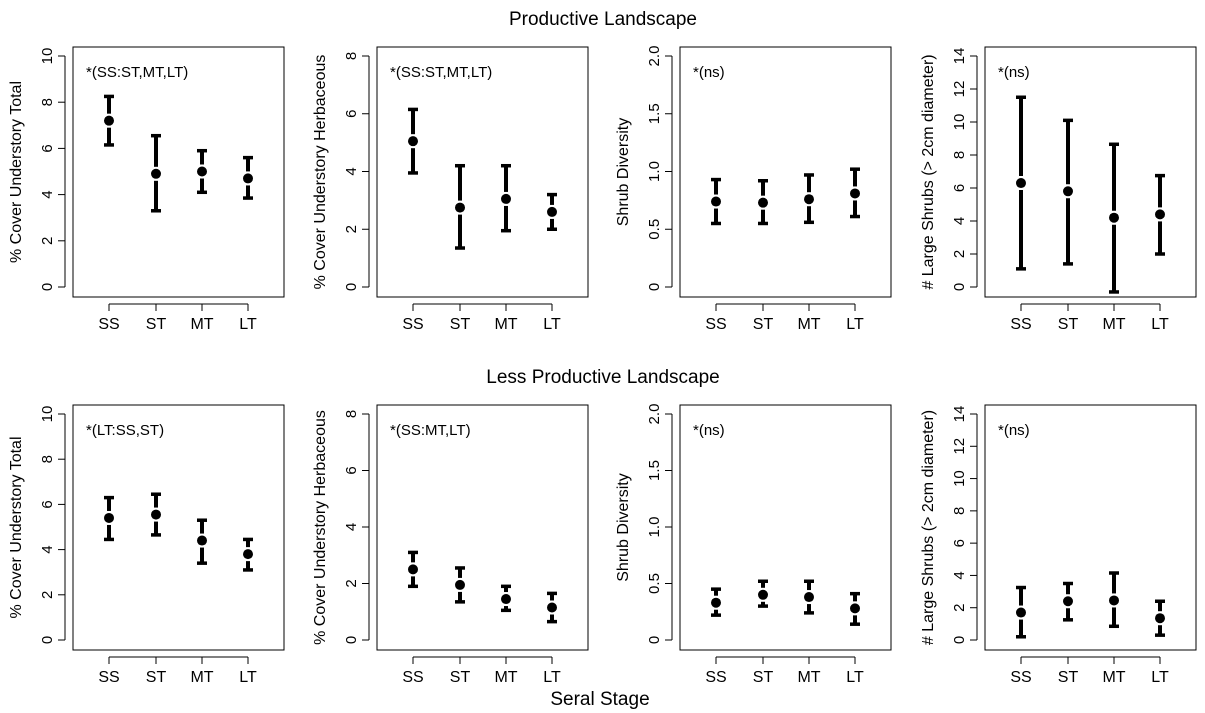  Describe the element at coordinates (137, 72) in the screenshot. I see `significance-annotation: *(SS:ST,MT,LT)` at that location.